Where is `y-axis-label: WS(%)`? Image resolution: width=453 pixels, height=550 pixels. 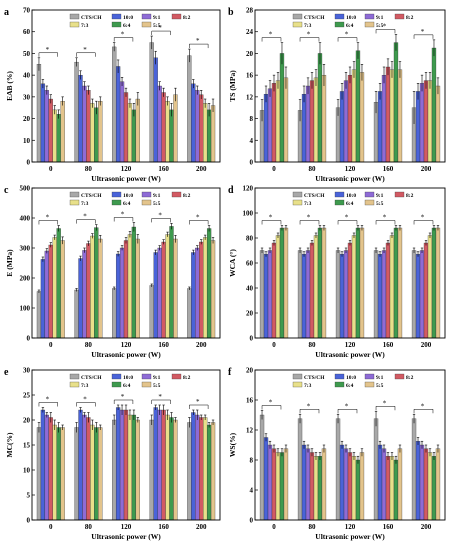 y-axis-label: WS(%) is located at coordinates (232, 444).